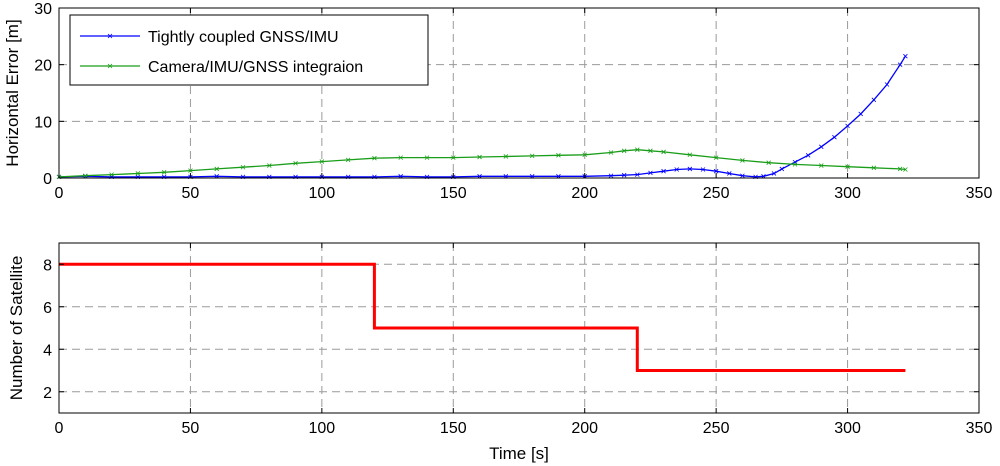 The width and height of the screenshot is (1000, 466). Describe the element at coordinates (43, 66) in the screenshot. I see `y-tick-label: 20` at that location.